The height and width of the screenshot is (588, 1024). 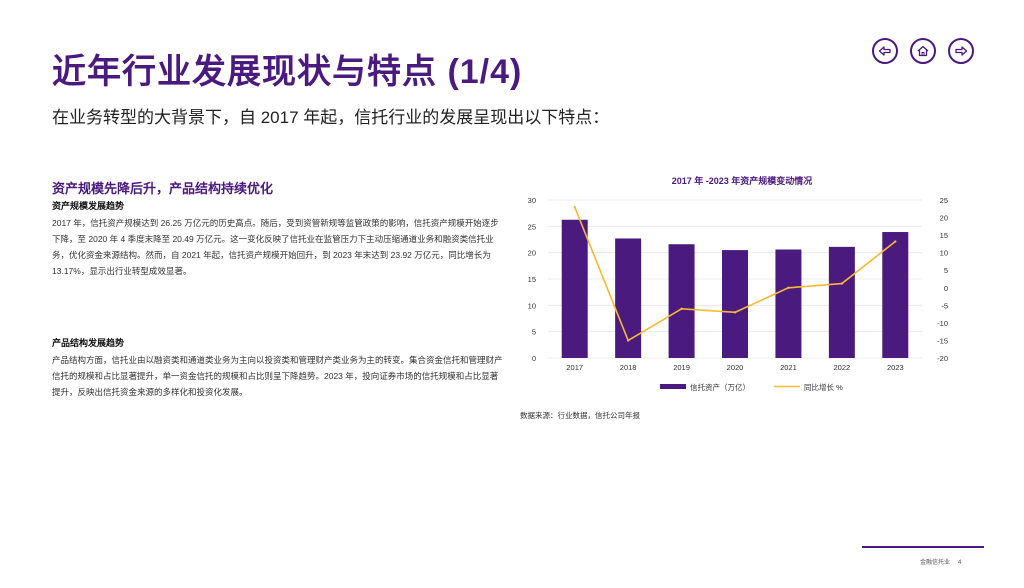 What do you see at coordinates (946, 288) in the screenshot?
I see `y-right-tick-label: 0` at bounding box center [946, 288].